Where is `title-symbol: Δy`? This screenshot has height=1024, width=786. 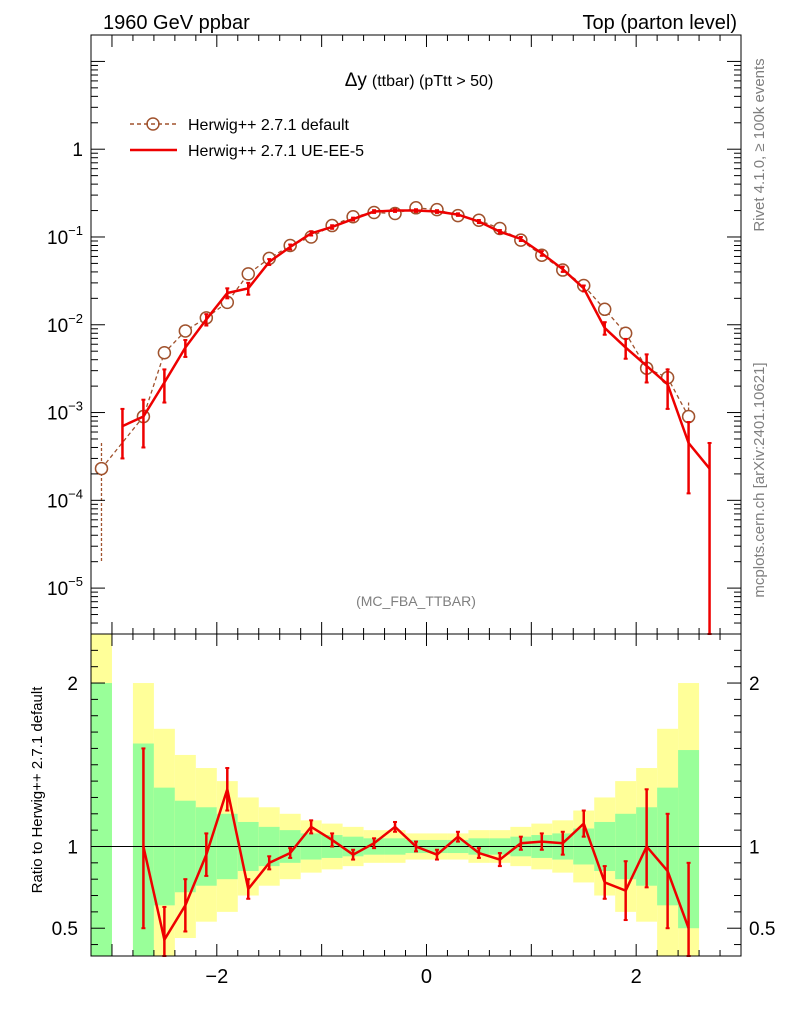 title-symbol: Δy is located at coordinates (356, 80).